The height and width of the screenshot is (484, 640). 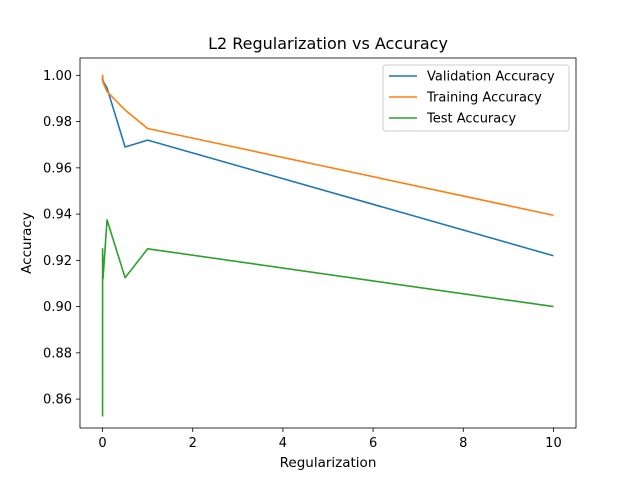 What do you see at coordinates (57, 215) in the screenshot?
I see `y-tick-label: 0.94` at bounding box center [57, 215].